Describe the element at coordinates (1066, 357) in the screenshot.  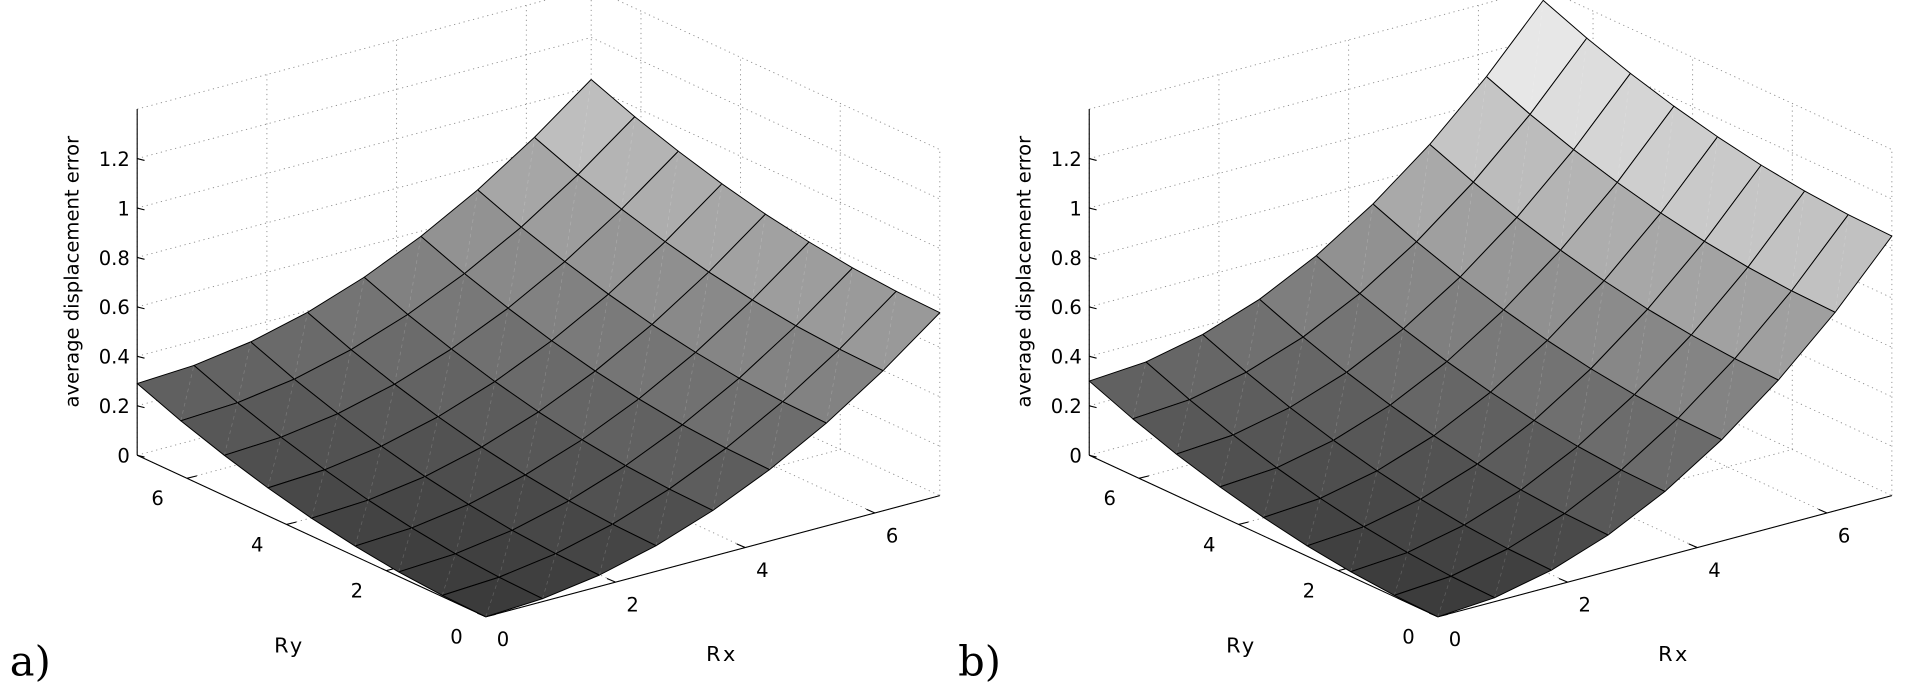
I see `z-tick-label: 0.4` at that location.